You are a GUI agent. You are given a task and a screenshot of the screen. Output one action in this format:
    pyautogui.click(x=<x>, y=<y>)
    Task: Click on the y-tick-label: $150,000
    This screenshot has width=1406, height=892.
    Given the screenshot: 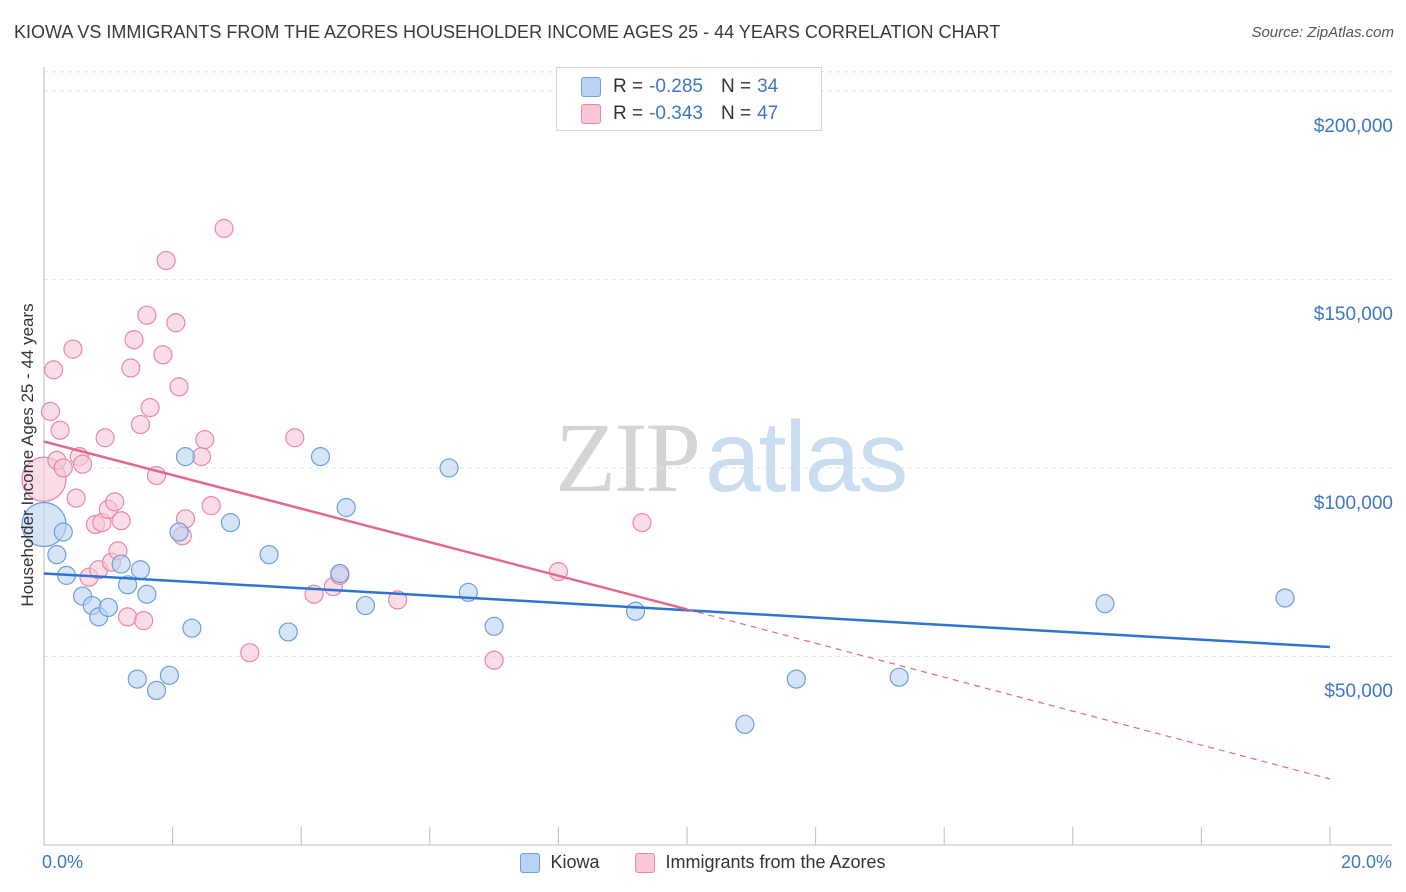 What is the action you would take?
    pyautogui.click(x=1353, y=315)
    